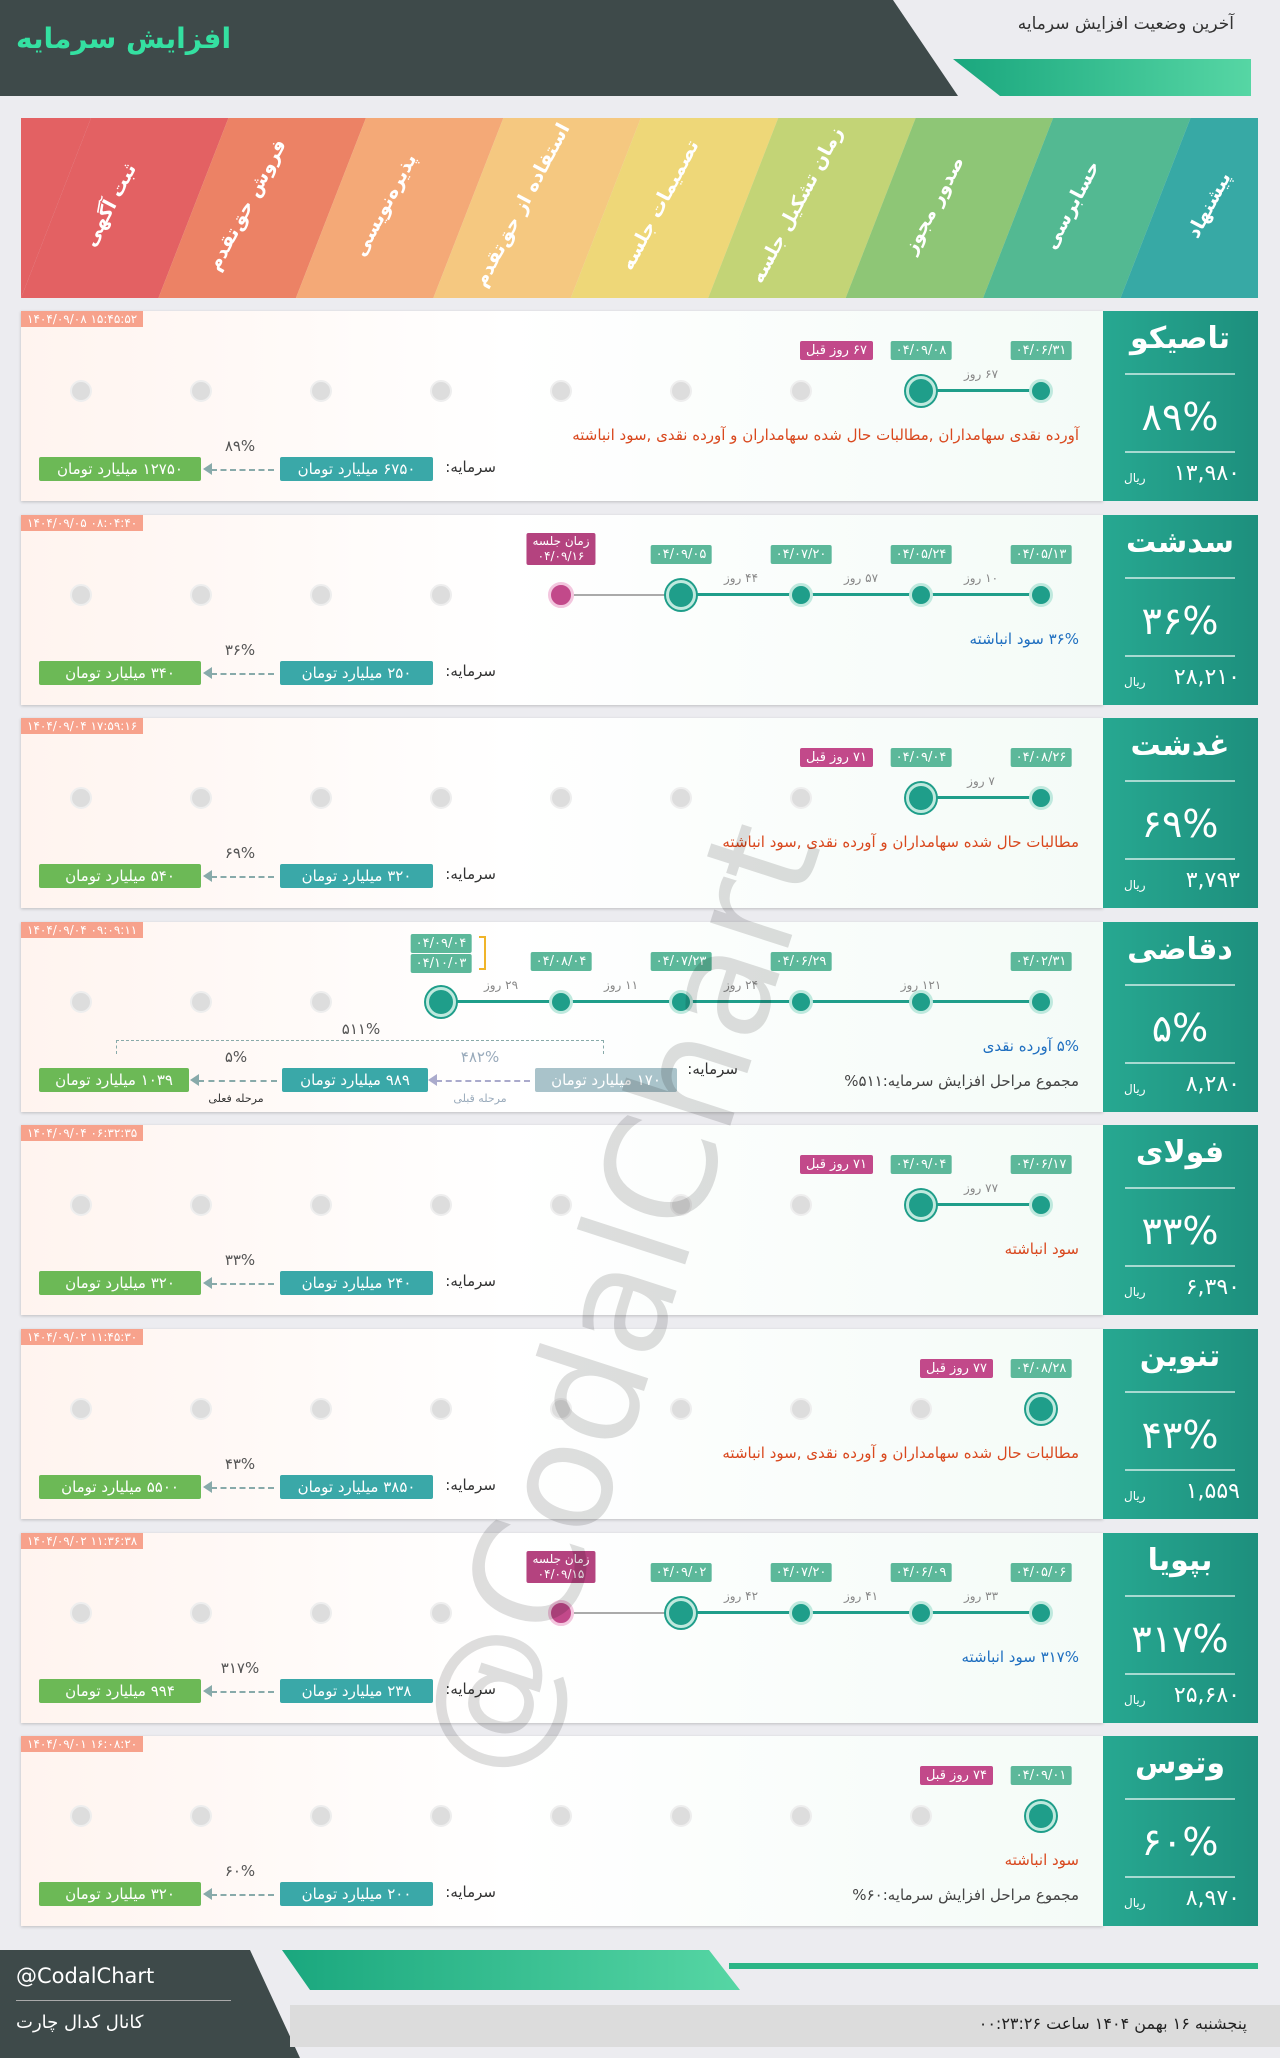 Image resolution: width=1280 pixels, height=2058 pixels. What do you see at coordinates (361, 1029) in the screenshot?
I see `total-increase: ۵۱۱%` at bounding box center [361, 1029].